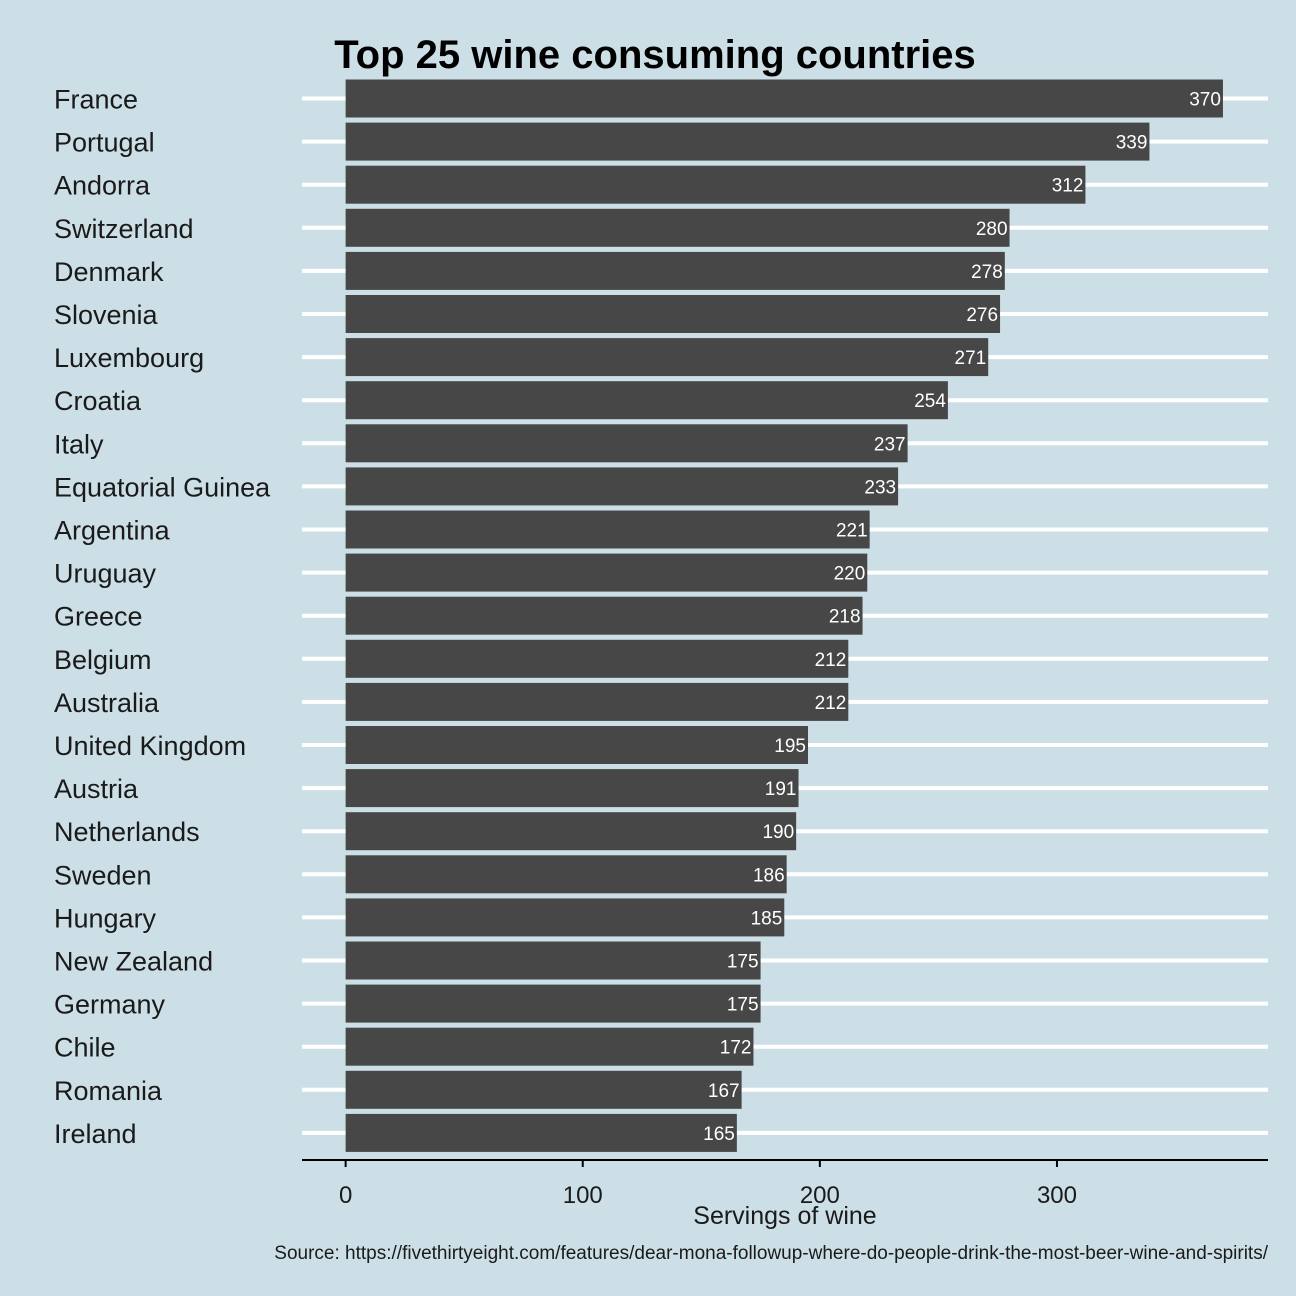 This screenshot has width=1296, height=1296. Describe the element at coordinates (1057, 1195) in the screenshot. I see `x-tick-label: 300` at that location.